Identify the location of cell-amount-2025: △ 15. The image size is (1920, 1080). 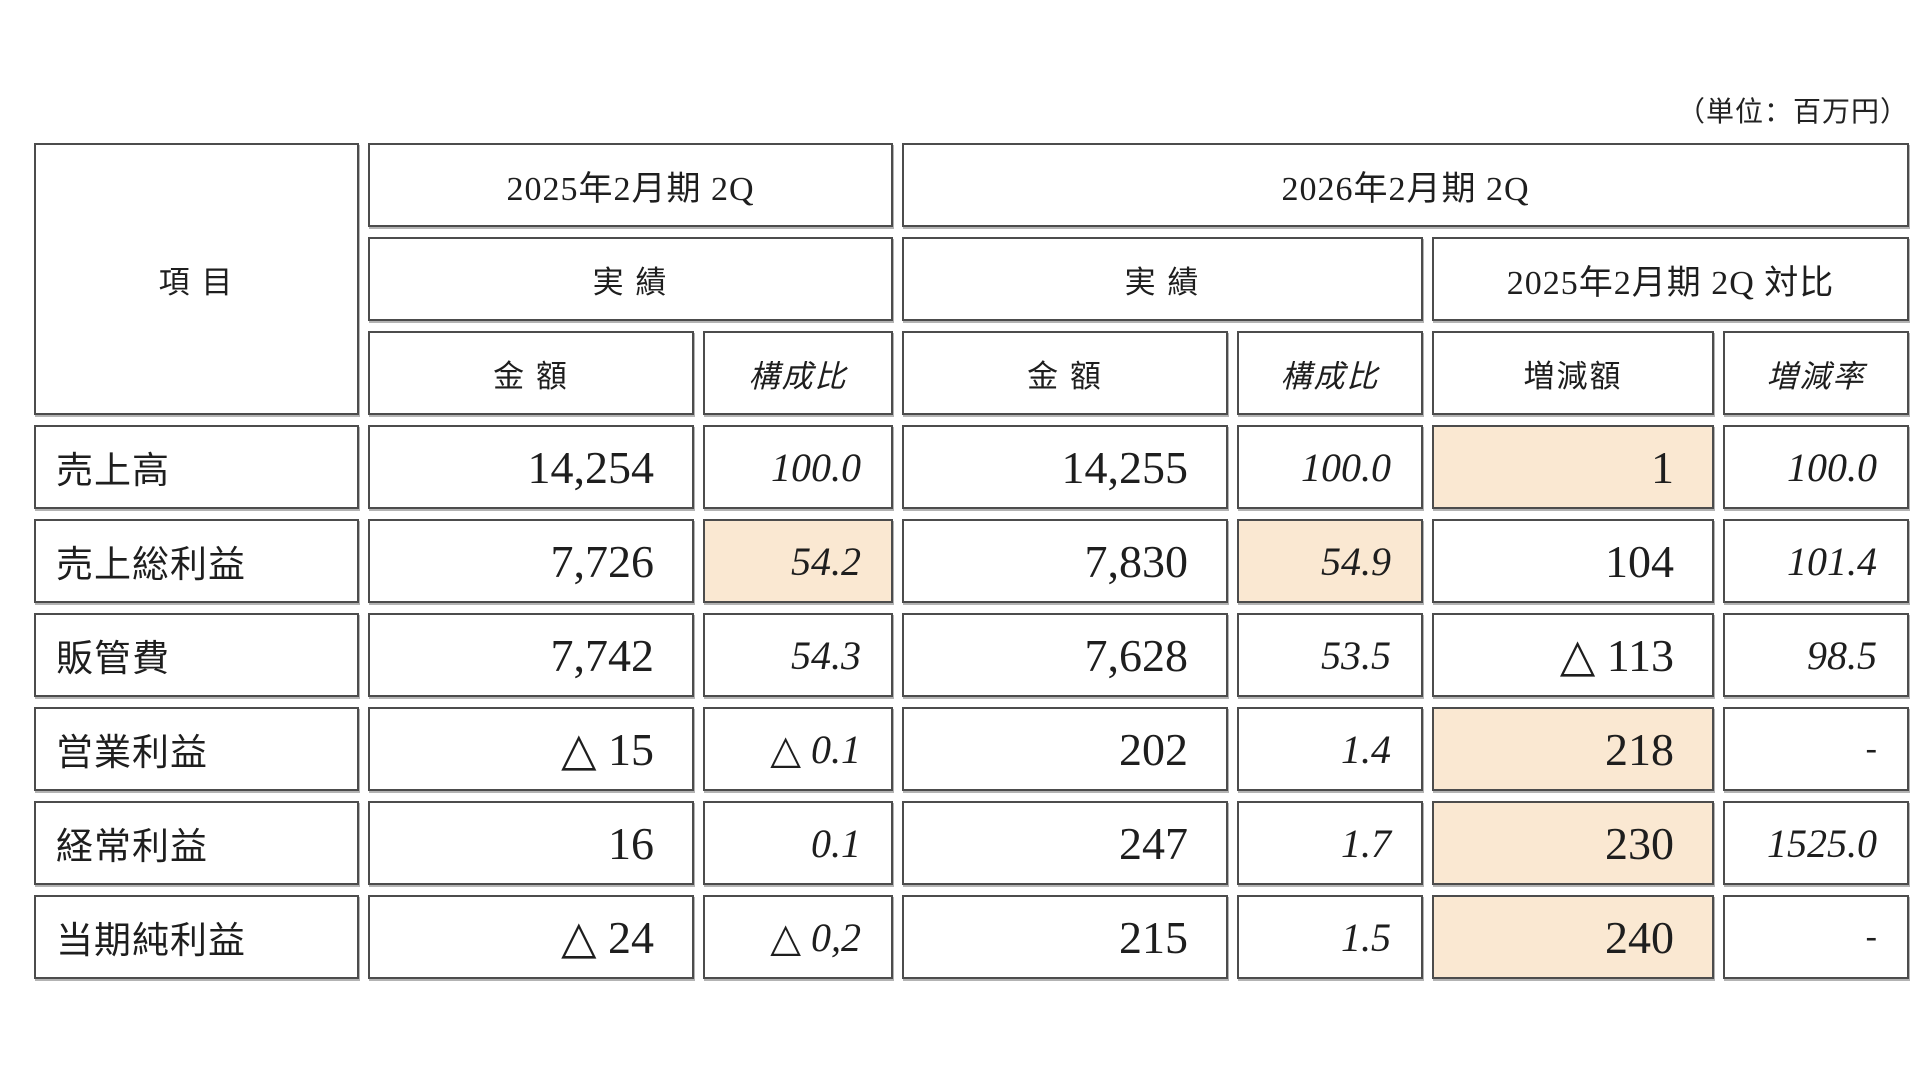
(531, 749).